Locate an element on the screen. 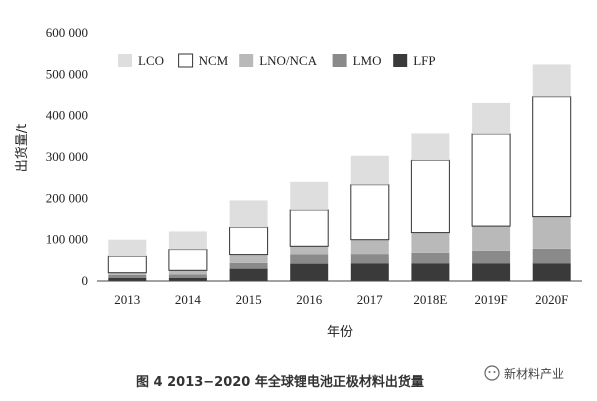  x-tick-label: 2013 is located at coordinates (127, 299).